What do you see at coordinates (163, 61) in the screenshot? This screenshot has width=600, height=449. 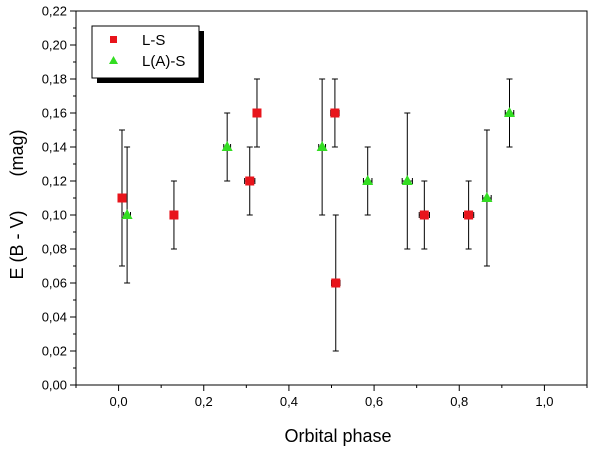 I see `legend-label-las: L(A)-S` at bounding box center [163, 61].